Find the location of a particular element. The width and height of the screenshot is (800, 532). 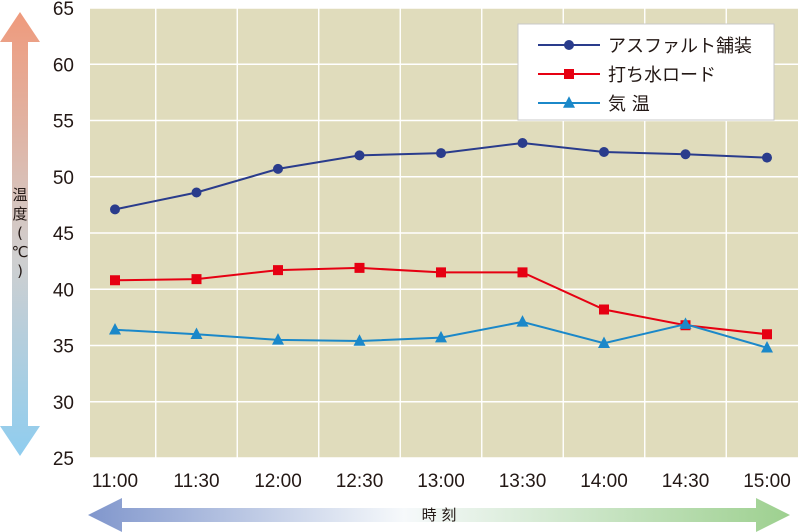

x-tick-label: 12:30 is located at coordinates (360, 481).